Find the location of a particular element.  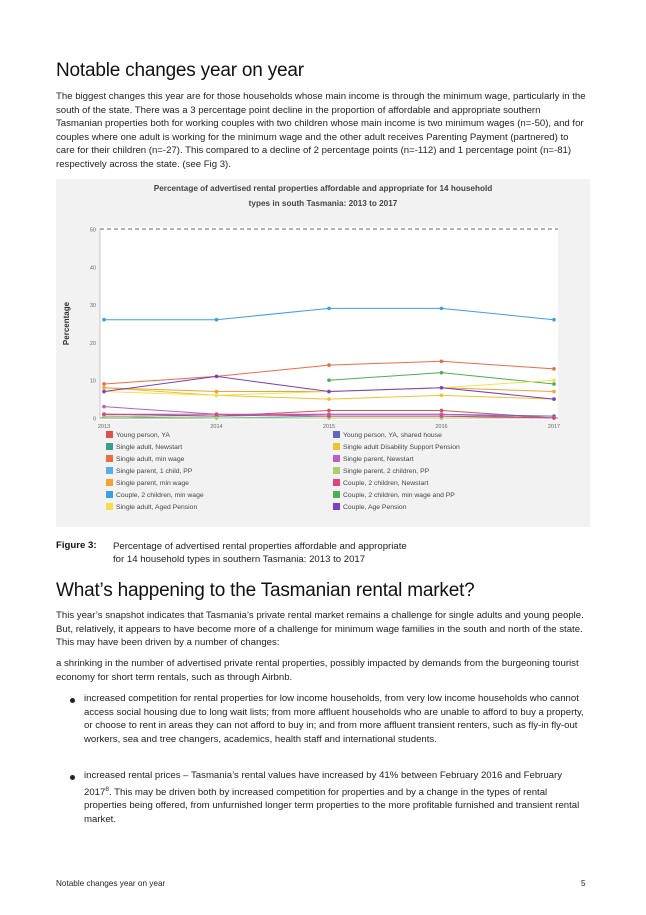

legend-label: Couple, 2 children, Newstart is located at coordinates (385, 483).